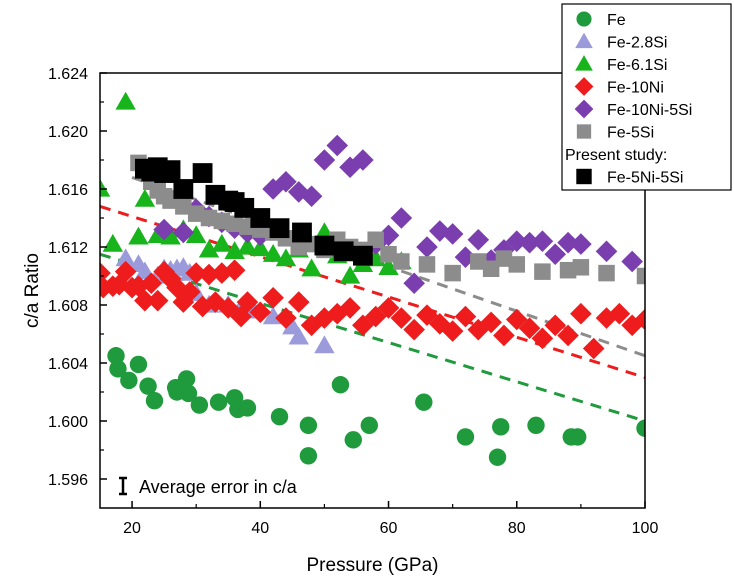  What do you see at coordinates (637, 43) in the screenshot?
I see `legend-label: Fe-2.8Si` at bounding box center [637, 43].